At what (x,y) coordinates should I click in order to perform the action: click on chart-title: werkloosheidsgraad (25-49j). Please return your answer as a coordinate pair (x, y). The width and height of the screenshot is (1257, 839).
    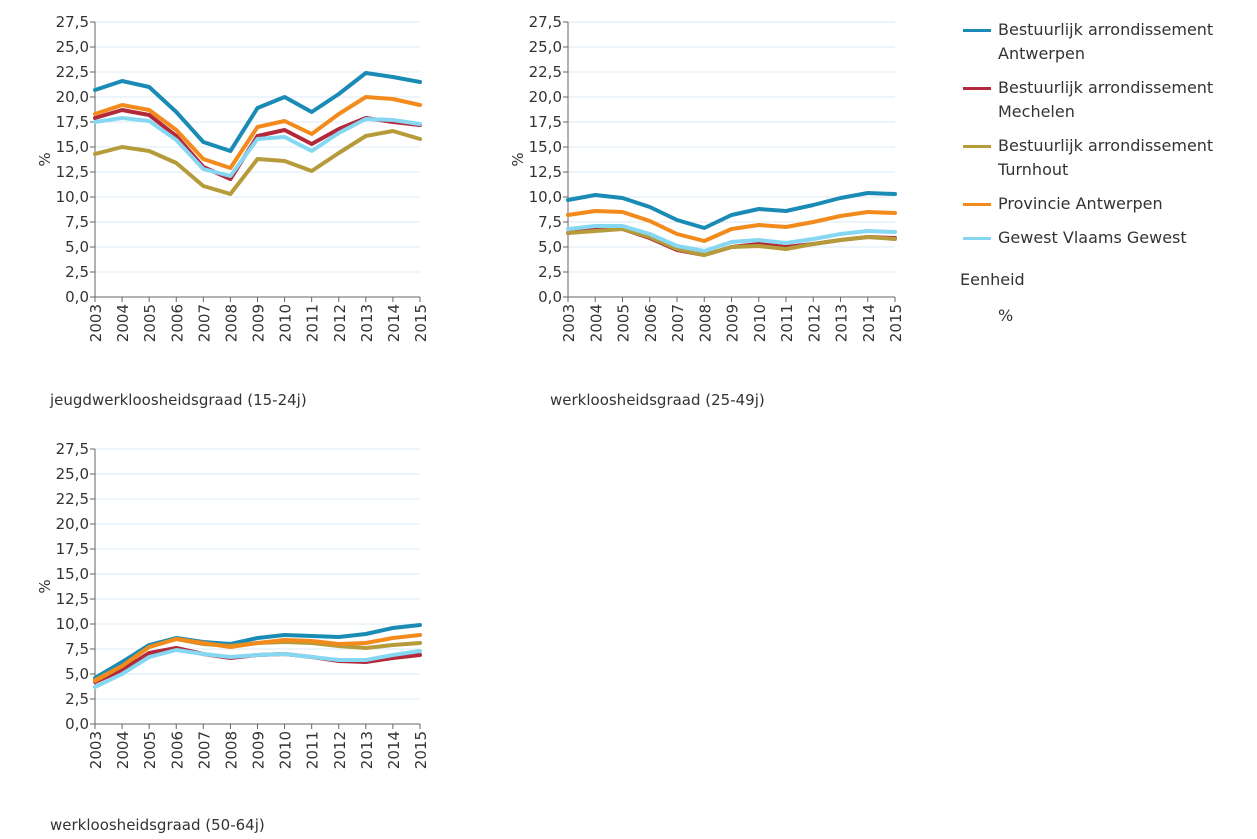
    Looking at the image, I should click on (657, 400).